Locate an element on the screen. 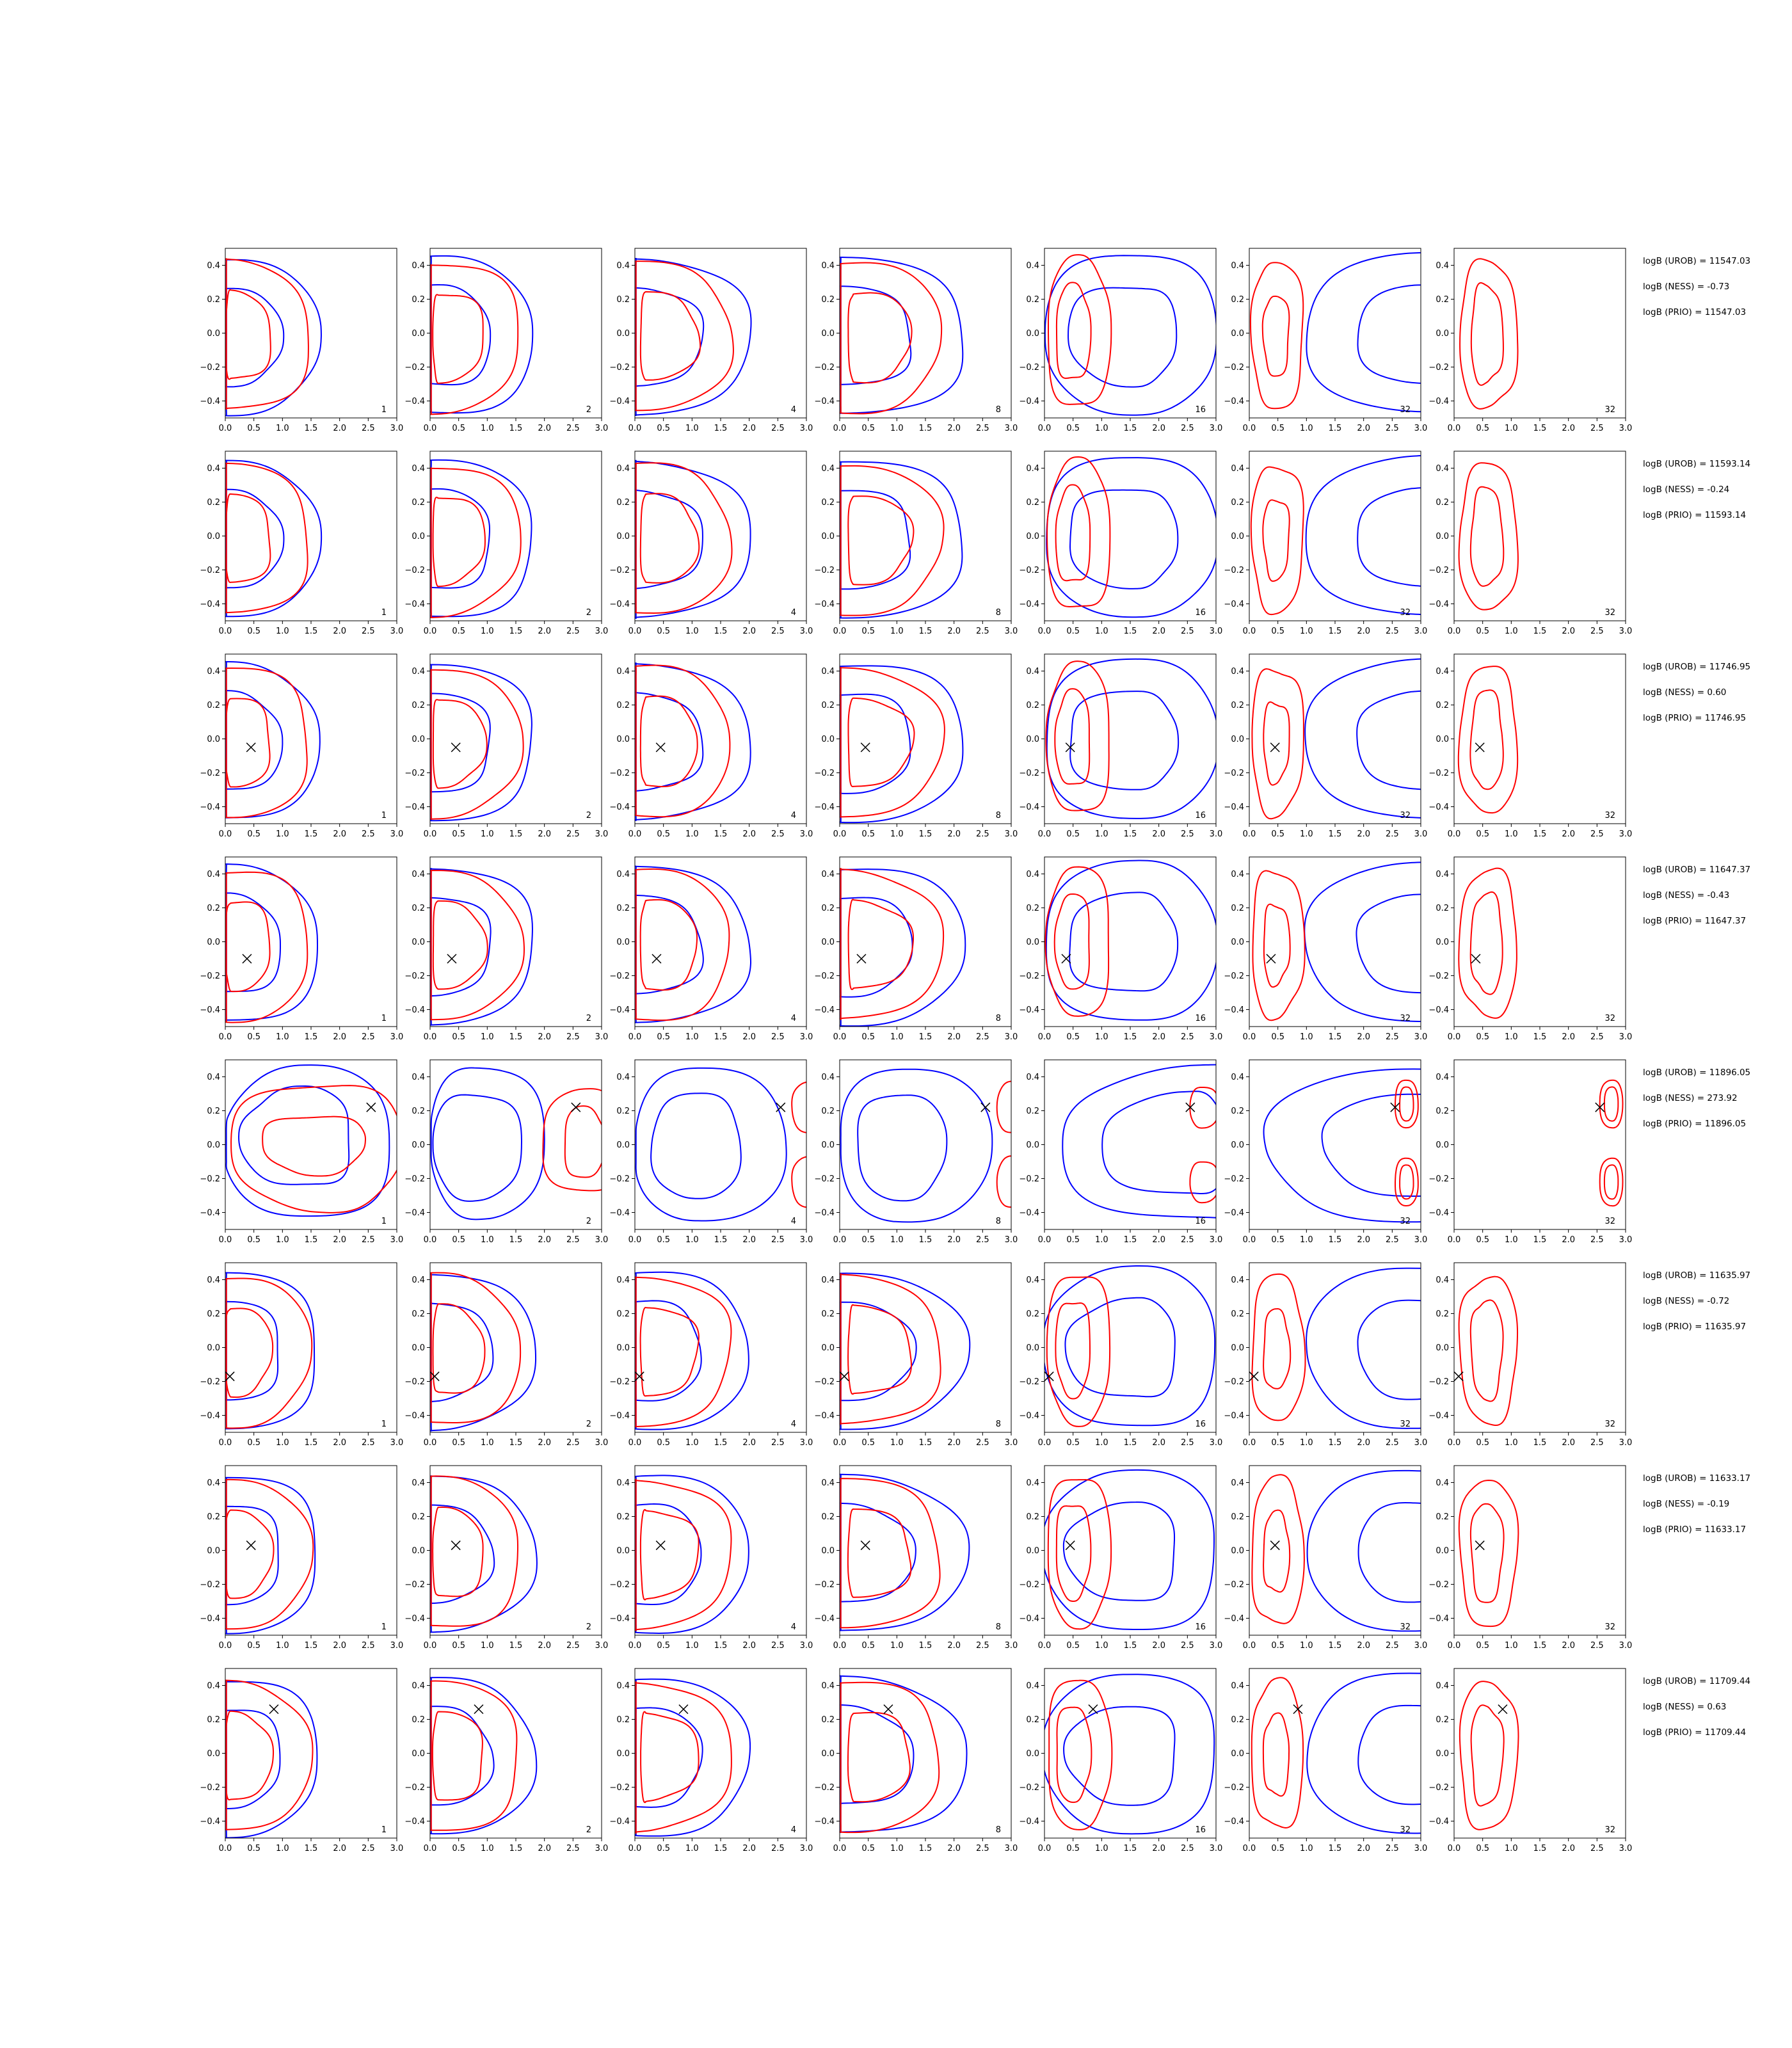  logb-annotation: logB (UROB) = 11635.97 is located at coordinates (1696, 1275).